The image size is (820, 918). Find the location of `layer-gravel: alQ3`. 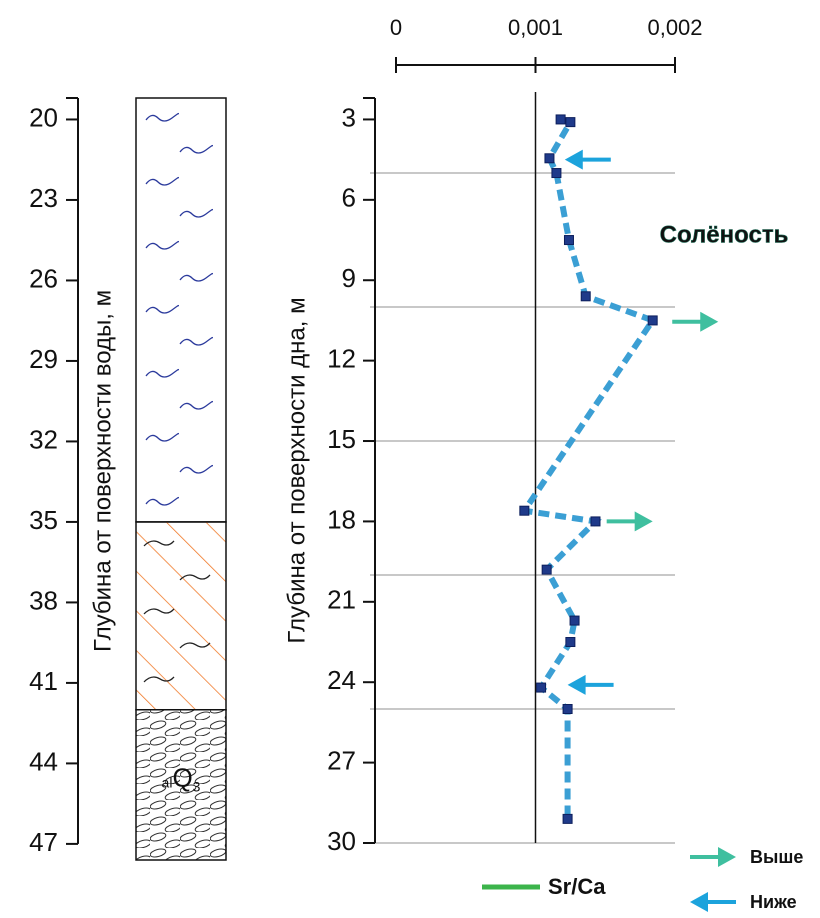

layer-gravel: alQ3 is located at coordinates (181, 784).